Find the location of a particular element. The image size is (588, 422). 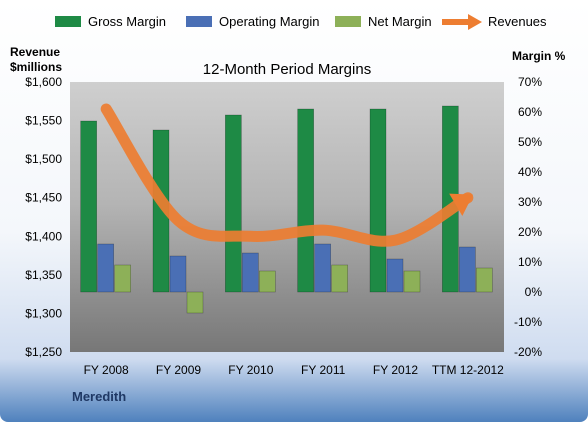

left-tick-1-450: $1,450 is located at coordinates (43, 198).